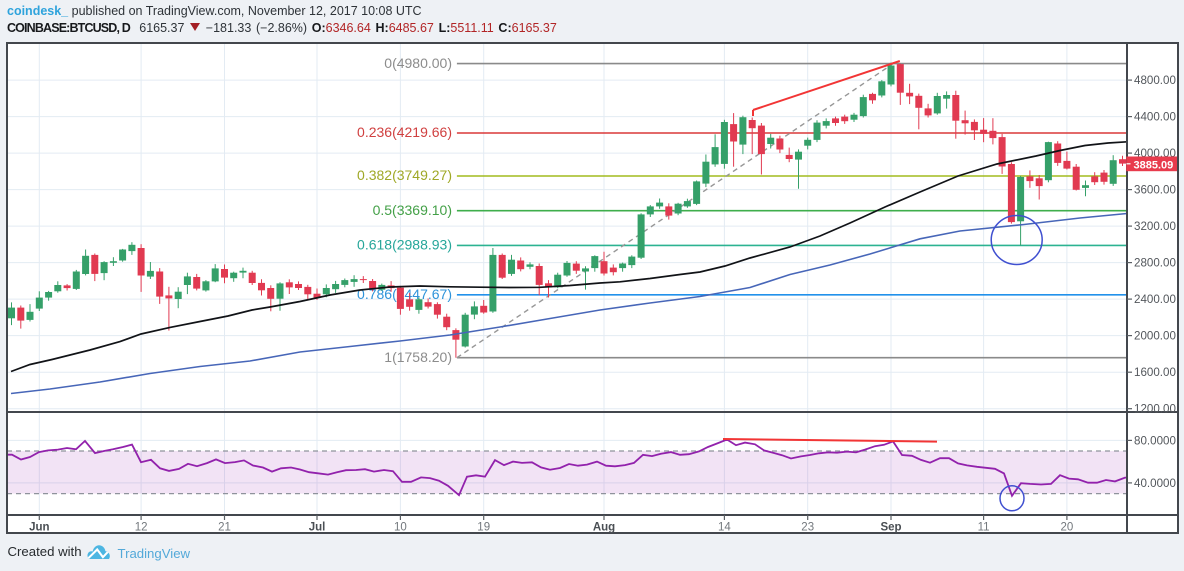 The image size is (1184, 571). Describe the element at coordinates (404, 132) in the screenshot. I see `svg-text: 0.236(4219.66)` at that location.